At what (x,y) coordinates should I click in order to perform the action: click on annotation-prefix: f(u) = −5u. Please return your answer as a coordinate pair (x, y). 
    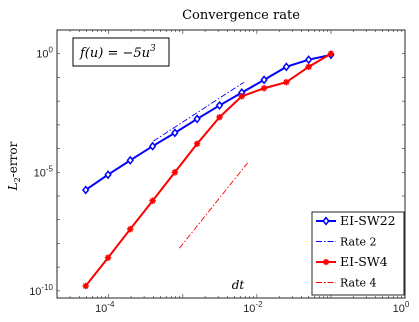
    Looking at the image, I should click on (114, 53).